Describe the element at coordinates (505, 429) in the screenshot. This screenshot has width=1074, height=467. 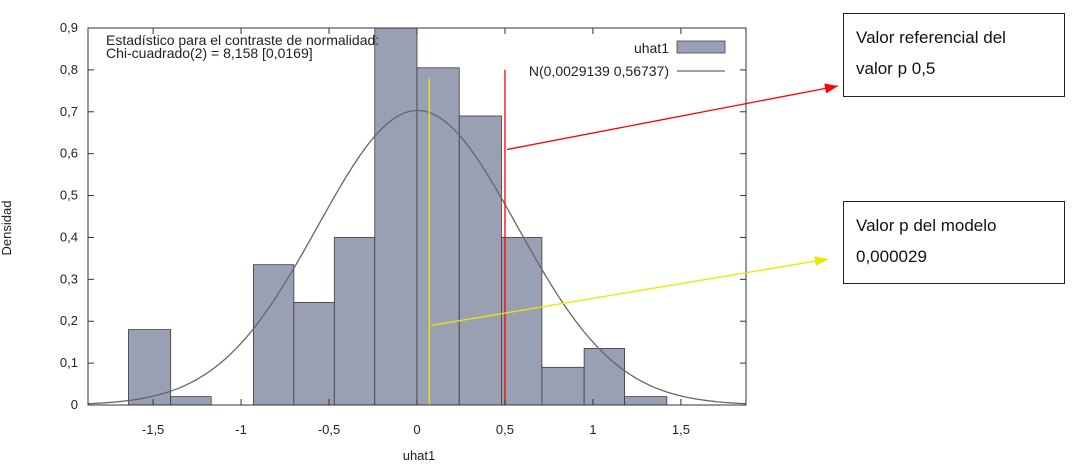
I see `x-tick-label: 0,5` at that location.